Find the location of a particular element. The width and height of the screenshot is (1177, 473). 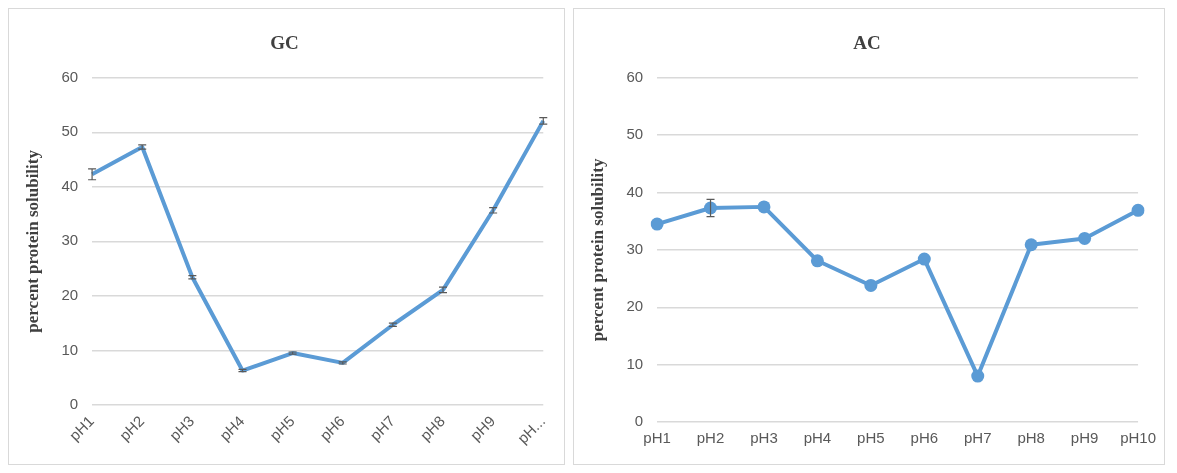

x-tick-label: pH1 is located at coordinates (657, 438).